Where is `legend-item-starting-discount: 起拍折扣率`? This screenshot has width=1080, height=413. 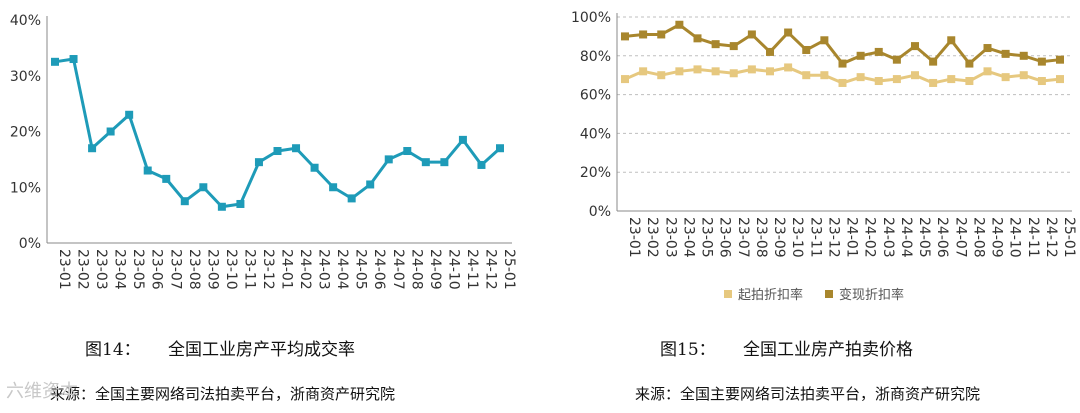
legend-item-starting-discount: 起拍折扣率 is located at coordinates (763, 293).